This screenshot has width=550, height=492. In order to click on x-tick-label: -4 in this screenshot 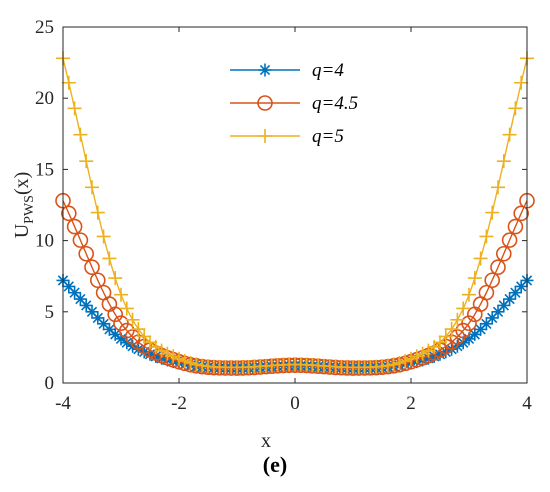, I will do `click(63, 403)`.